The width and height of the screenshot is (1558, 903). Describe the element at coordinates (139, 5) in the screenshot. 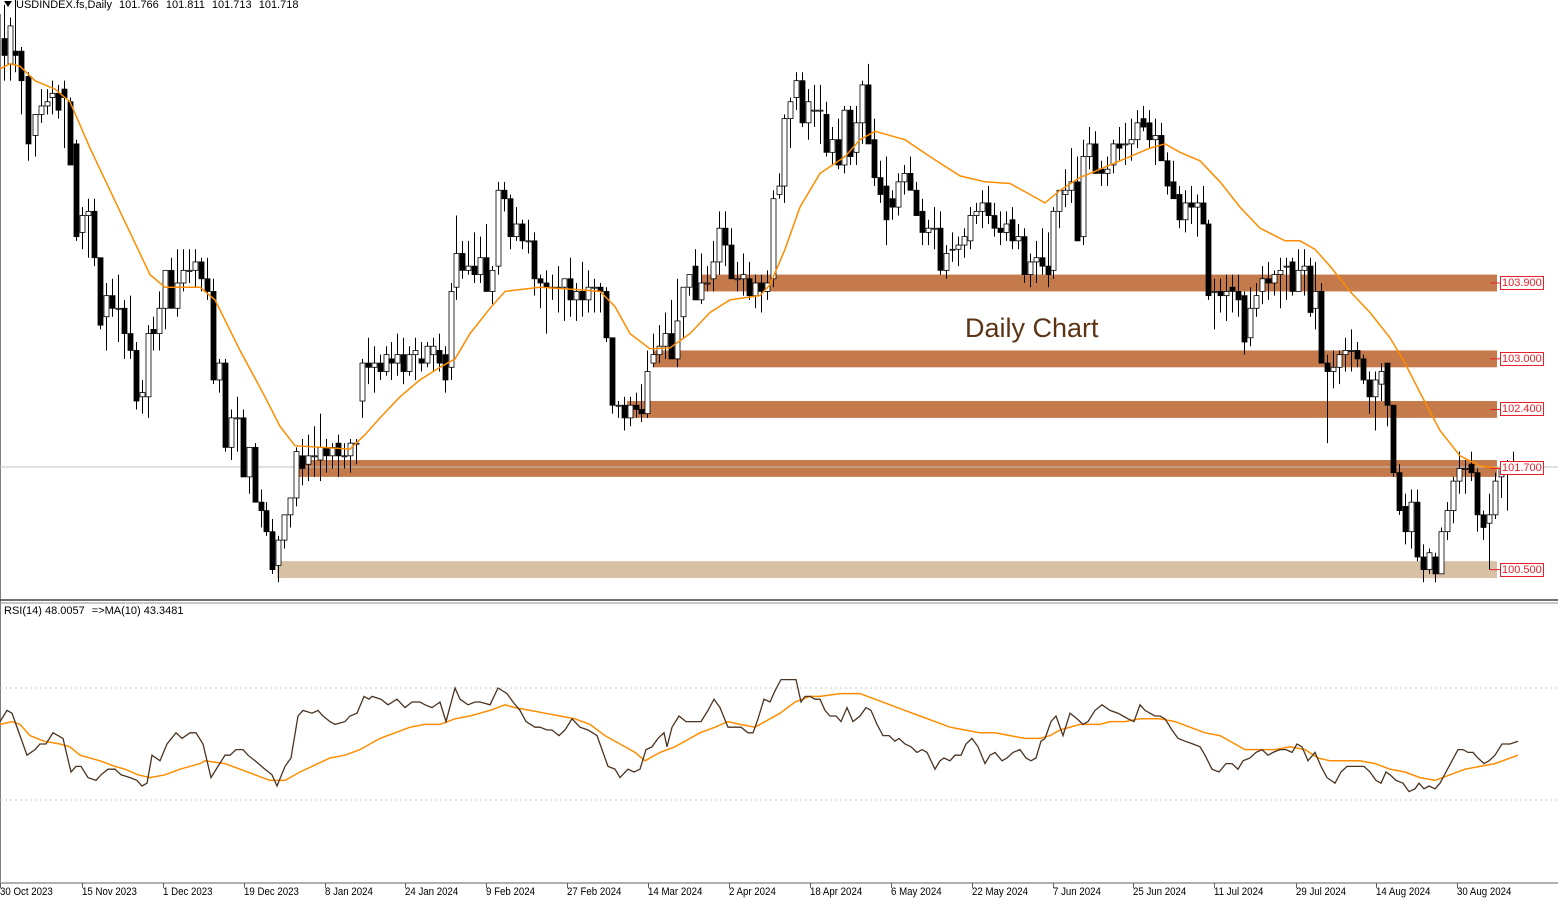

I see `open-value: 101.766` at that location.